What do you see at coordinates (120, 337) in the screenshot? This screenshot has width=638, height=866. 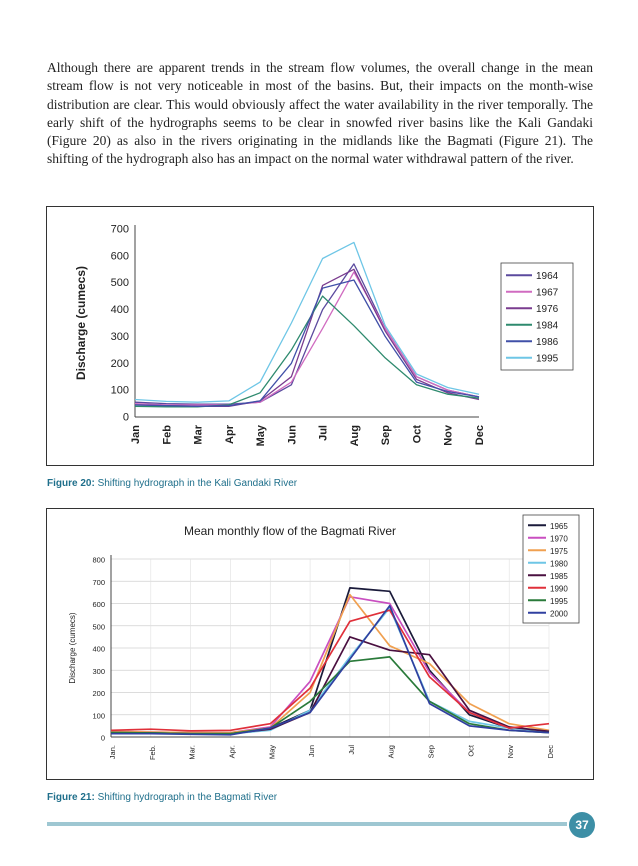 I see `c1-y-tick-label: 300` at bounding box center [120, 337].